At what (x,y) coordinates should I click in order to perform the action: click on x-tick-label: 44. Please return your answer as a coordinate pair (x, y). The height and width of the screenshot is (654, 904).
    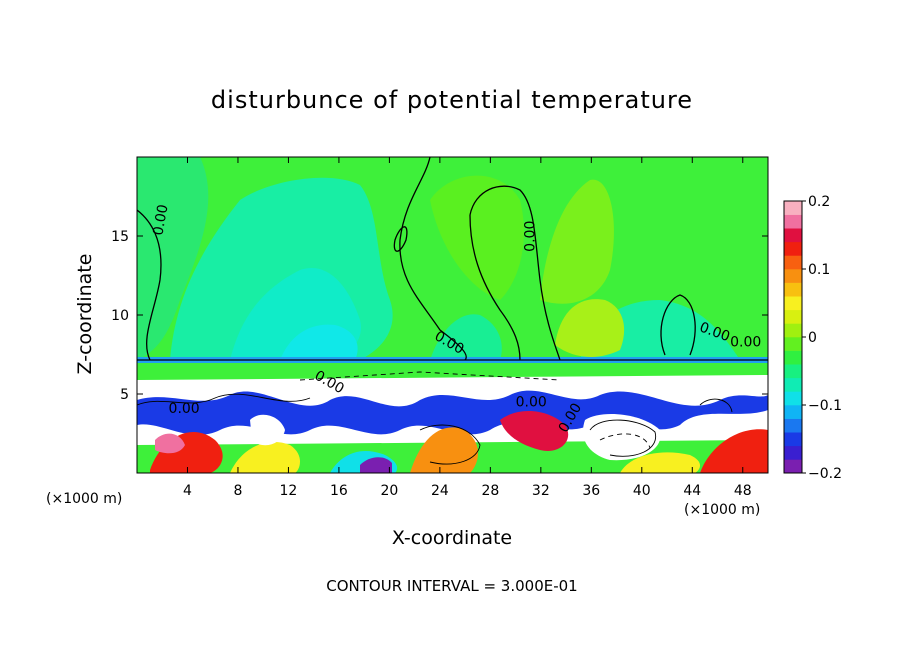
    Looking at the image, I should click on (692, 491).